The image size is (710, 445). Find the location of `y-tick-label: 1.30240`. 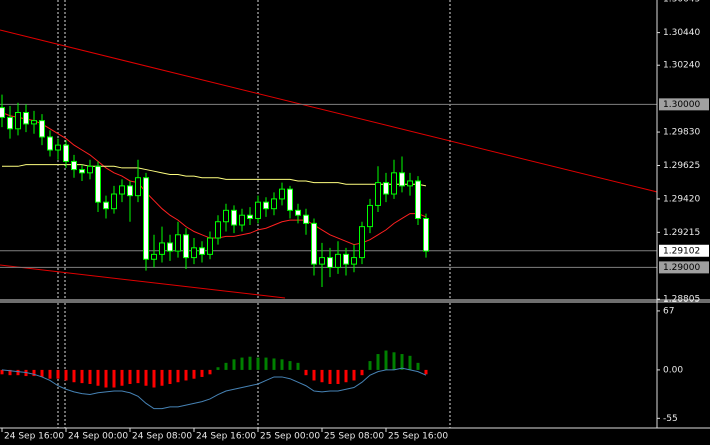

y-tick-label: 1.30240 is located at coordinates (681, 66).